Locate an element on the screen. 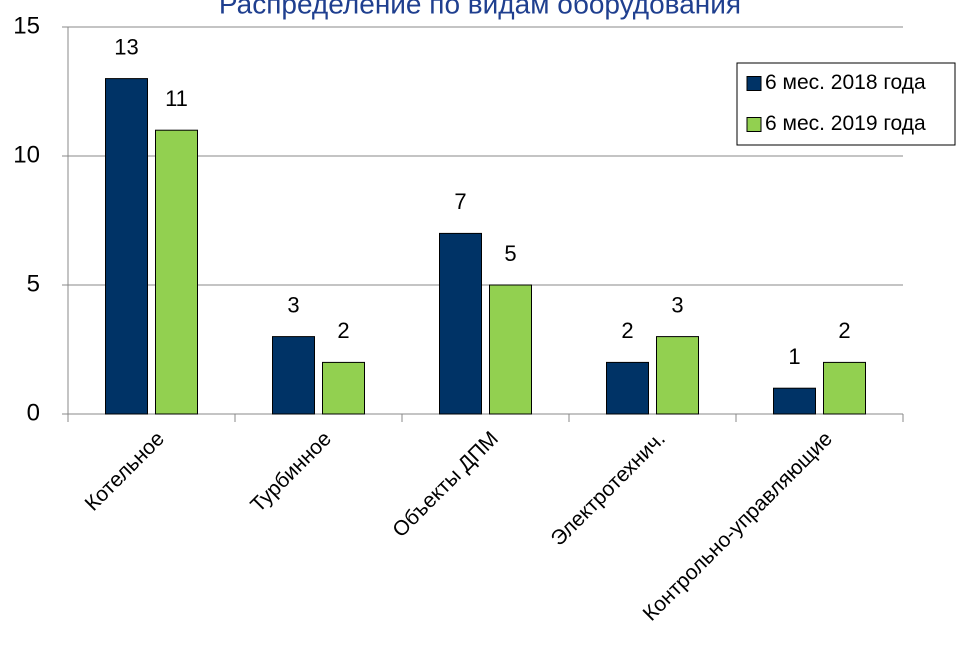  x-tick-label: Контрольно-управляющие is located at coordinates (738, 526).